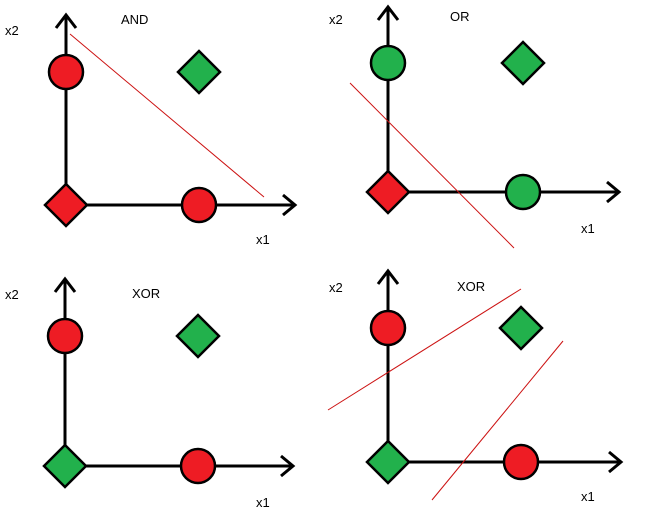 The width and height of the screenshot is (650, 515). What do you see at coordinates (65, 284) in the screenshot?
I see `panel-xor-1-y-axis-arrow` at bounding box center [65, 284].